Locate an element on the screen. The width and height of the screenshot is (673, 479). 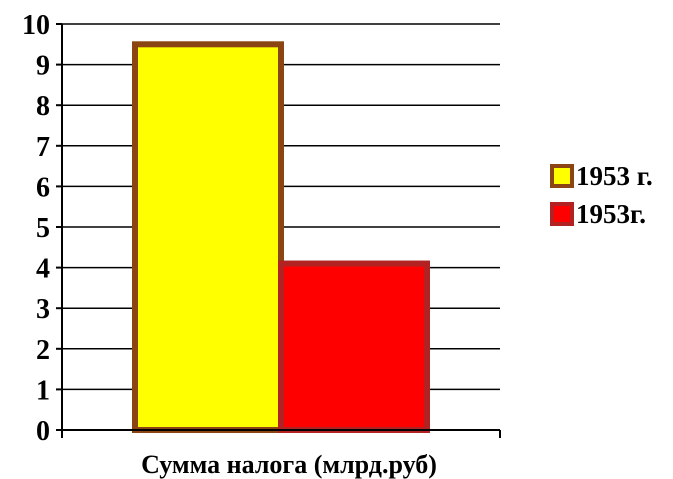
y-axis-ticks: 0 1 2 3 4 5 6 7 8 9 10 is located at coordinates (42, 228).